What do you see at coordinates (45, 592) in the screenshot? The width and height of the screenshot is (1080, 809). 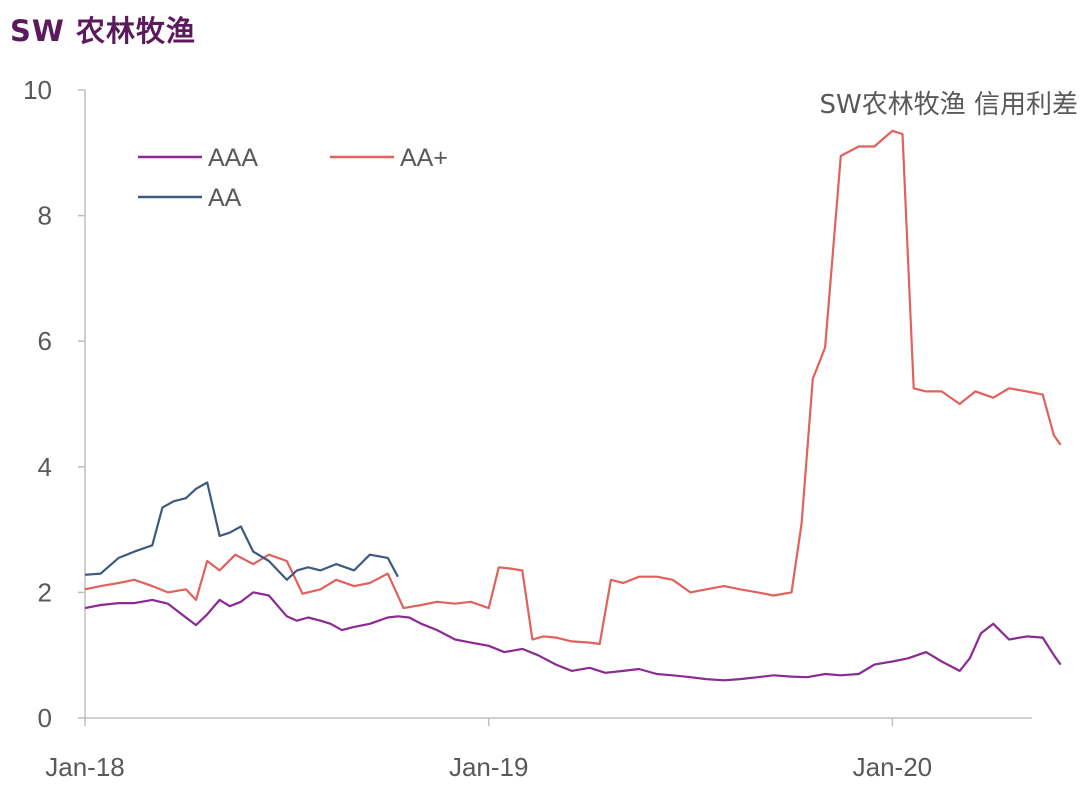 I see `y-tick-label: 2` at bounding box center [45, 592].